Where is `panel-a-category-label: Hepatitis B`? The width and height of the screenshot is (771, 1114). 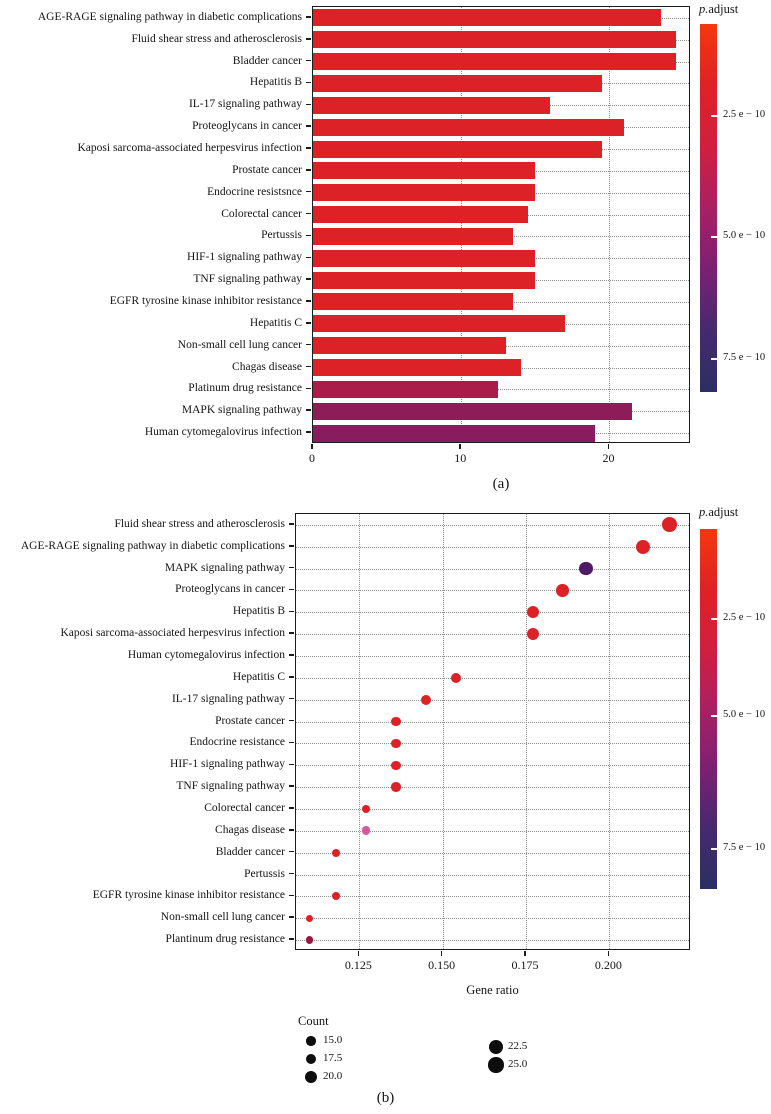
panel-a-category-label: Hepatitis B is located at coordinates (275, 82).